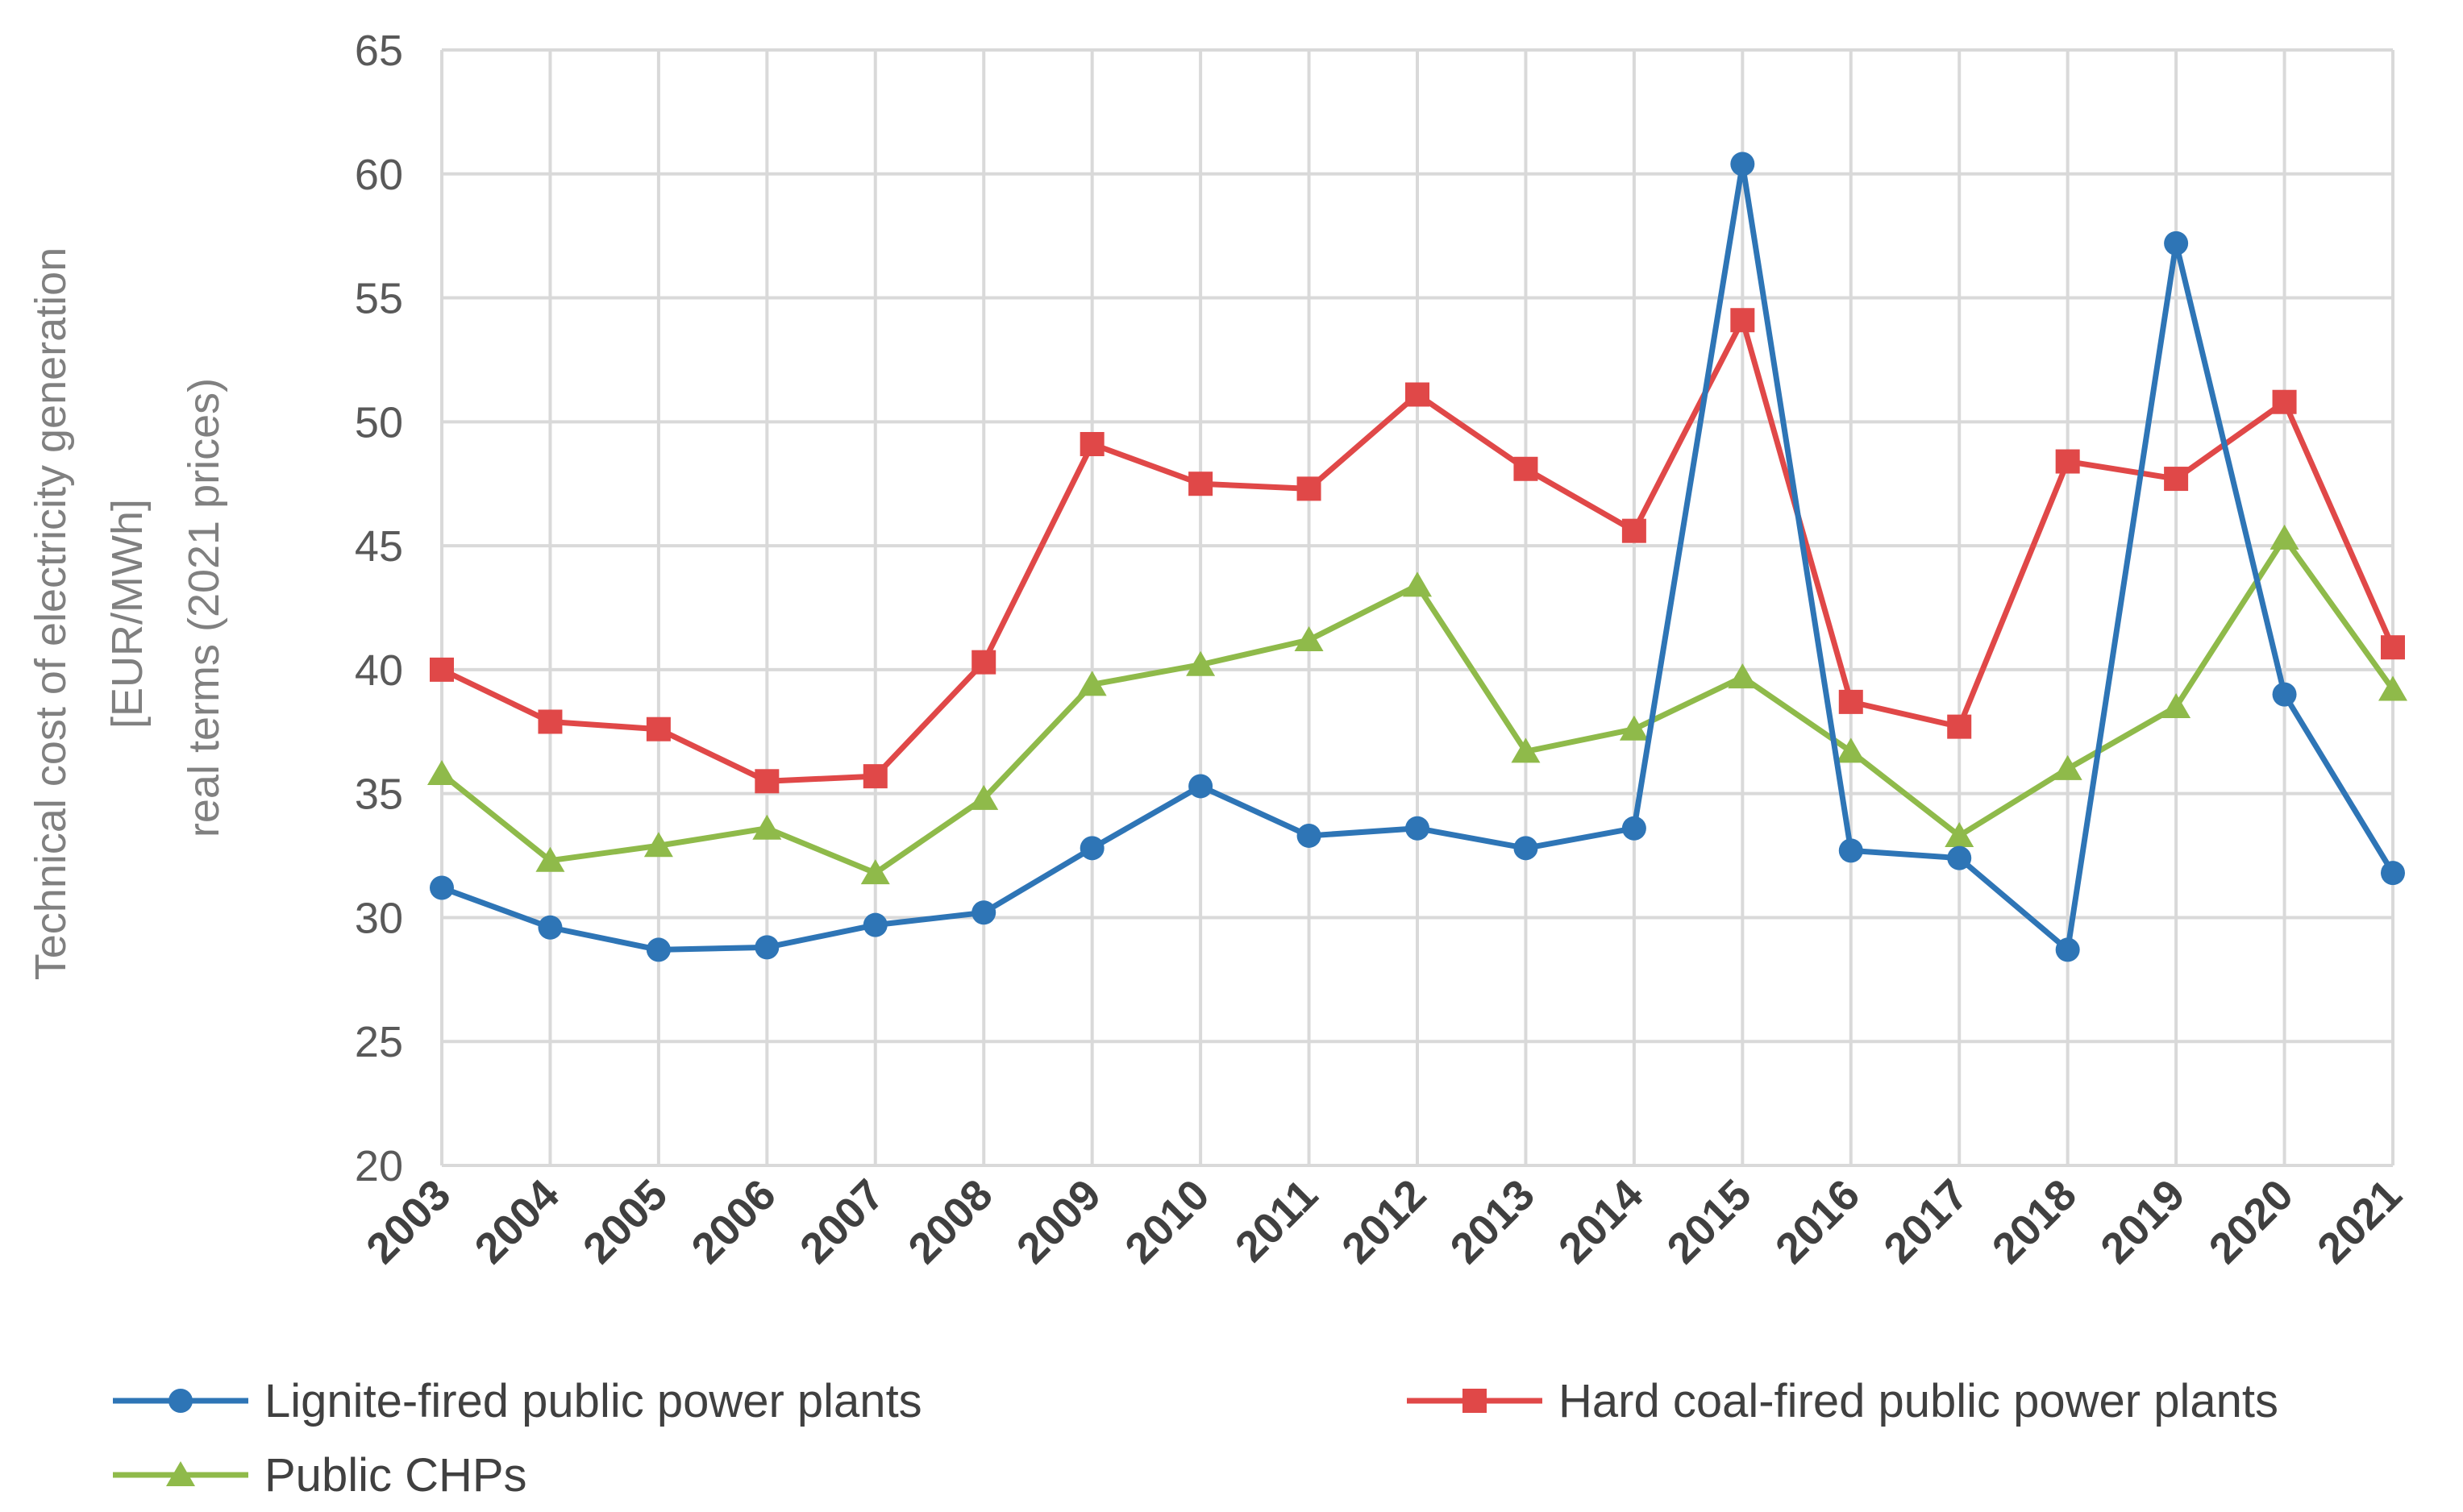 The image size is (2463, 1512). What do you see at coordinates (1850, 850) in the screenshot?
I see `data-point-lignite-fired-public-power-plants-2016` at bounding box center [1850, 850].